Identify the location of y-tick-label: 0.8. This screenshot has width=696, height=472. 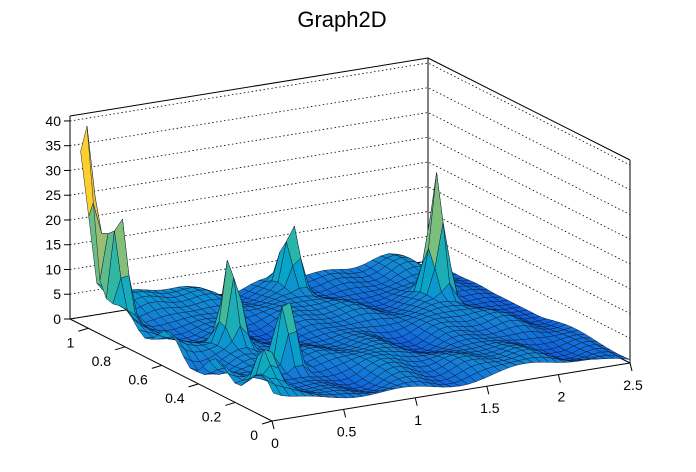
(102, 361).